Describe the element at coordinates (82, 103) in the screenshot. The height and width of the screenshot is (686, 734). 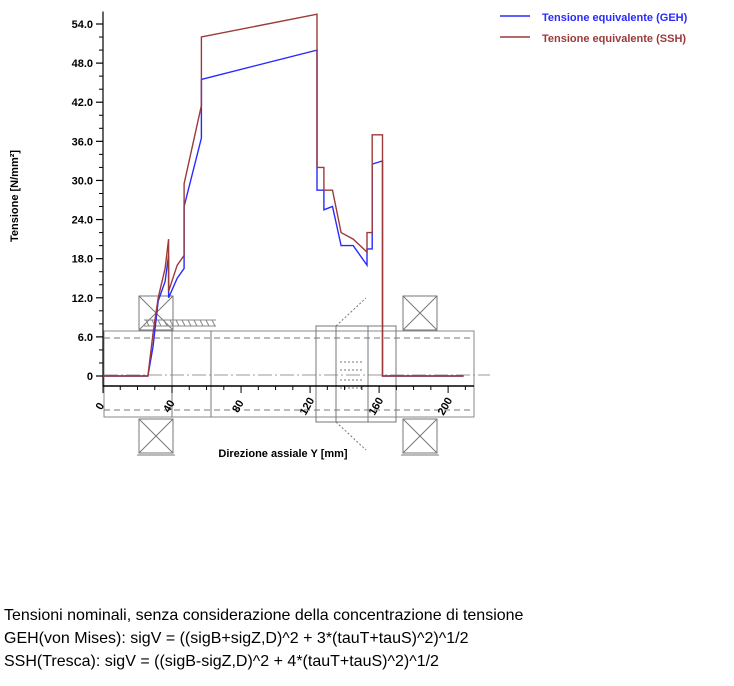
I see `y-tick-label: 42.0` at that location.